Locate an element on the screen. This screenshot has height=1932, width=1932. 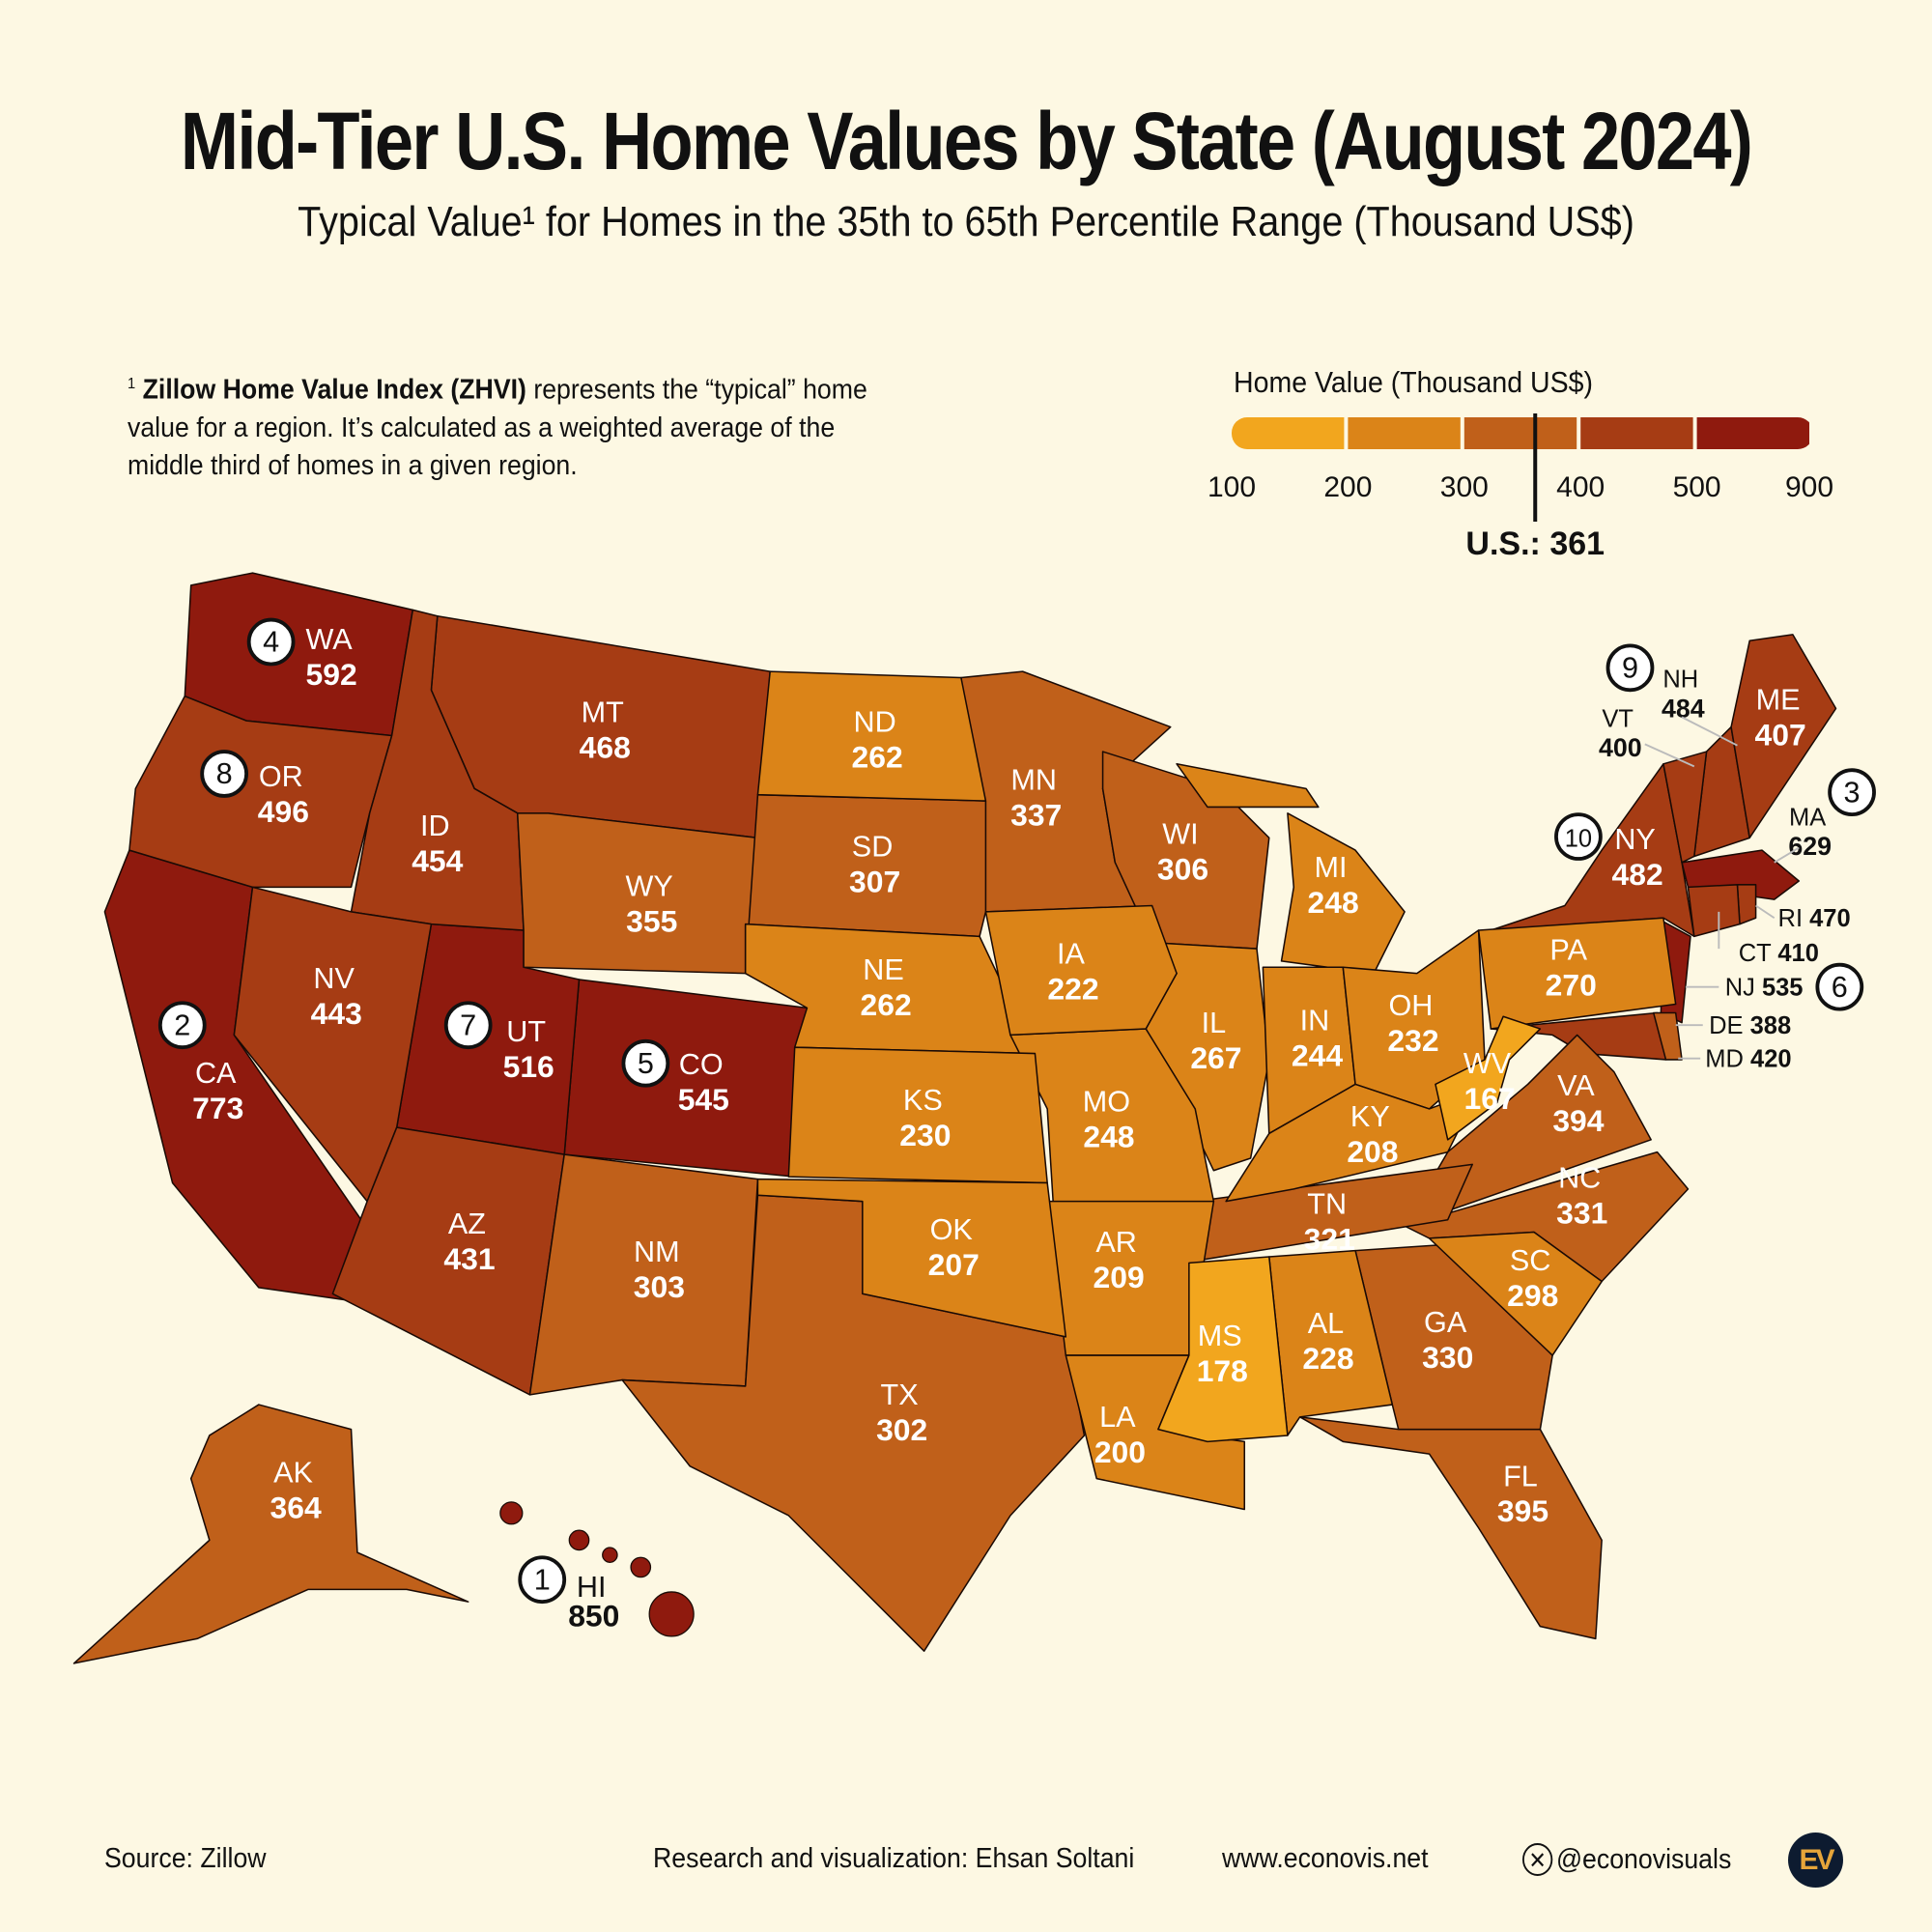
rank-number-or: 8 is located at coordinates (224, 773).